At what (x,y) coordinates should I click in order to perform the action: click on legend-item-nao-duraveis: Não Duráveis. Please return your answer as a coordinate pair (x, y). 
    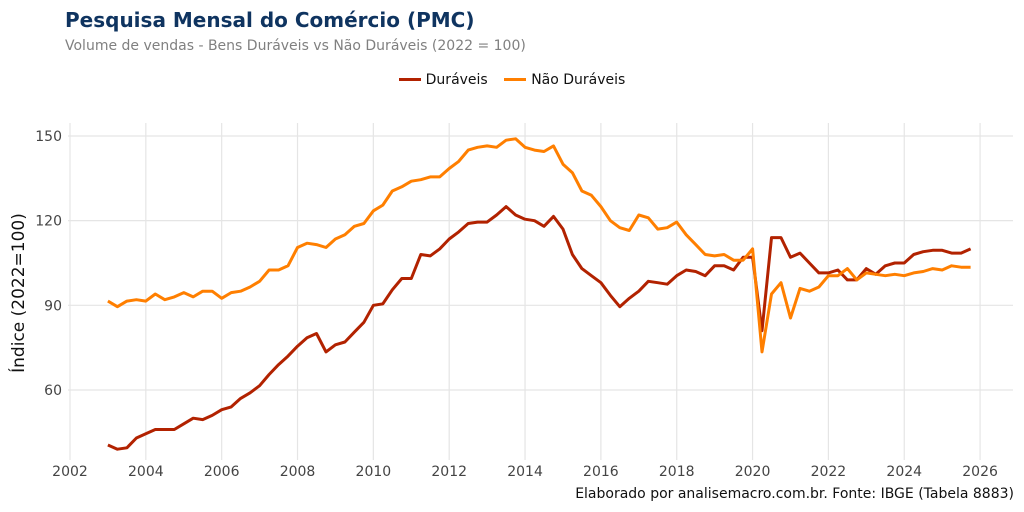
    Looking at the image, I should click on (564, 80).